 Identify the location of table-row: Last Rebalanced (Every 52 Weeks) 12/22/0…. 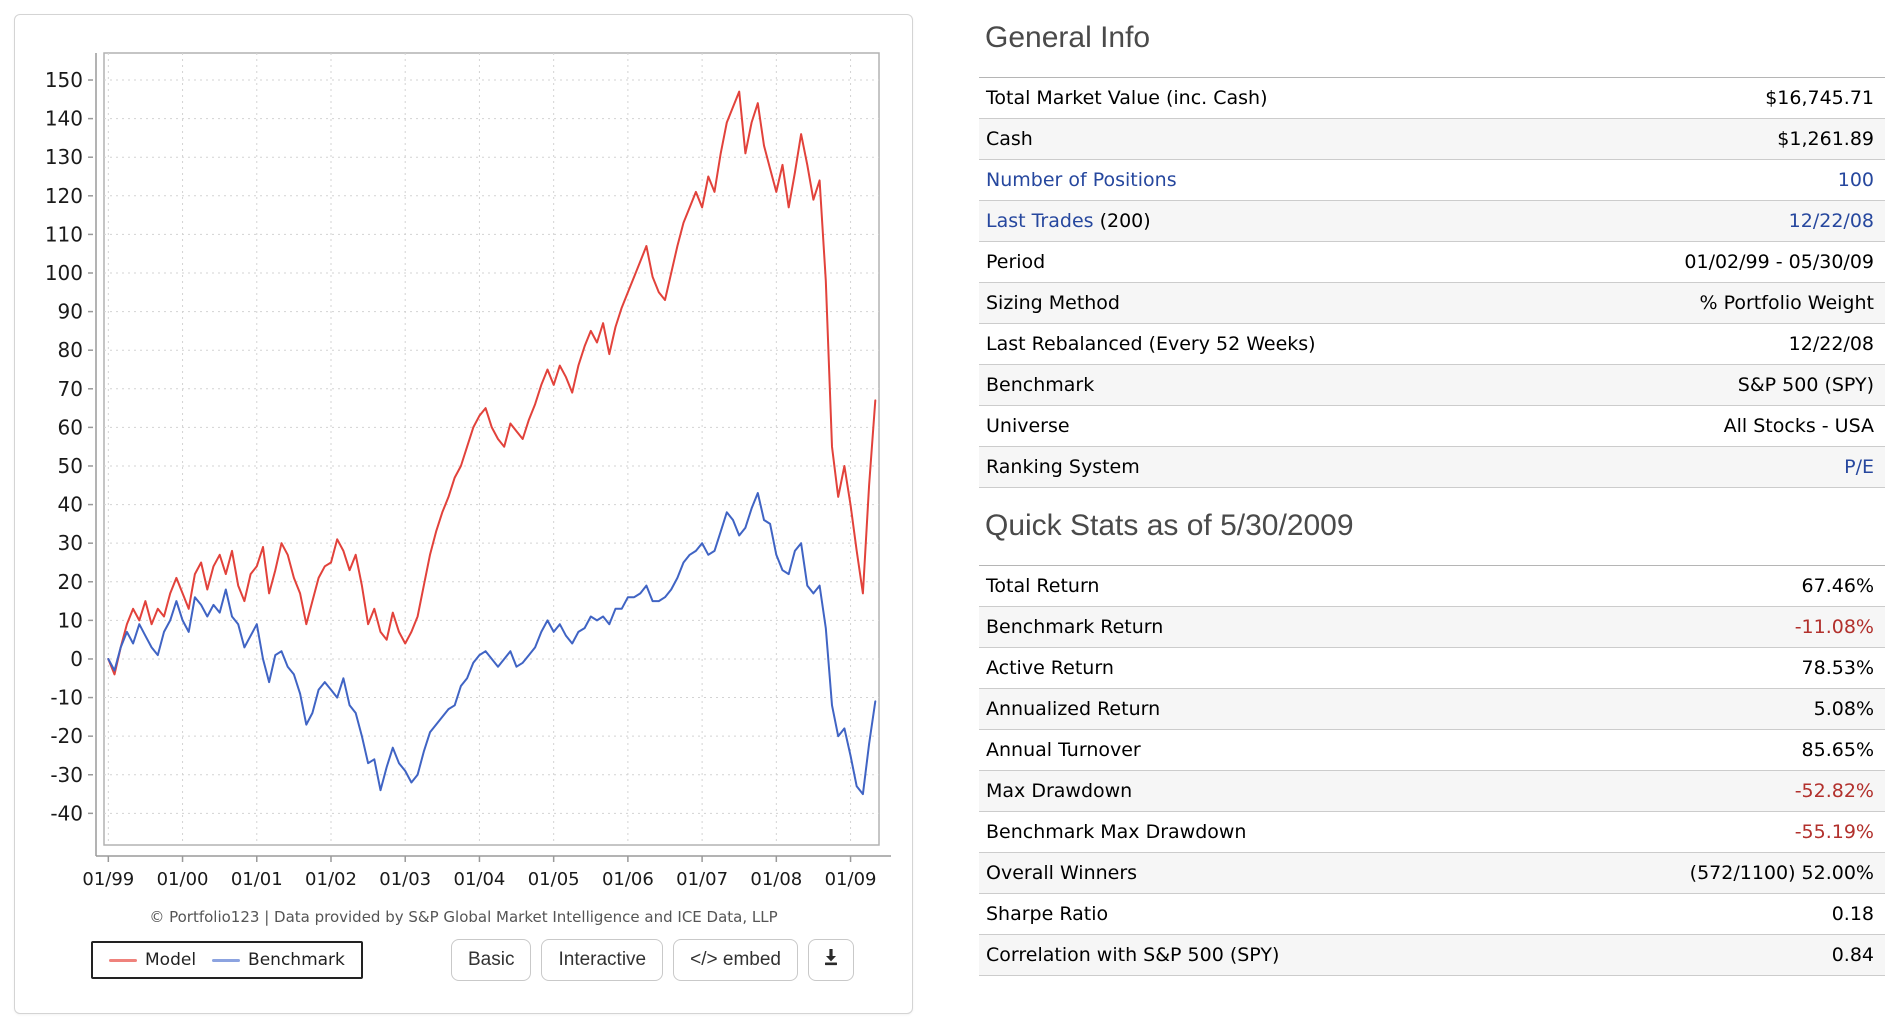
(1432, 344).